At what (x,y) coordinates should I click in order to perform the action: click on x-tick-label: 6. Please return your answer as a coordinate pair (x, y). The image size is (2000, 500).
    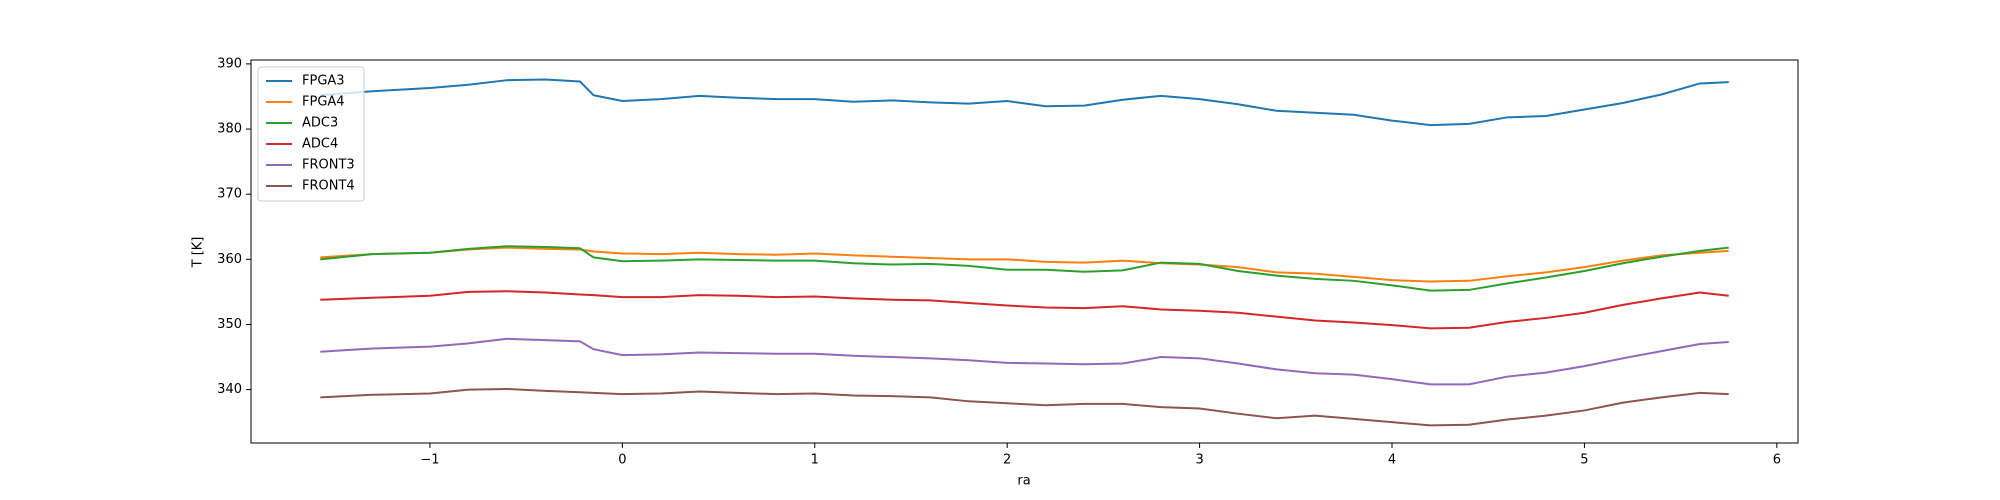
    Looking at the image, I should click on (1777, 460).